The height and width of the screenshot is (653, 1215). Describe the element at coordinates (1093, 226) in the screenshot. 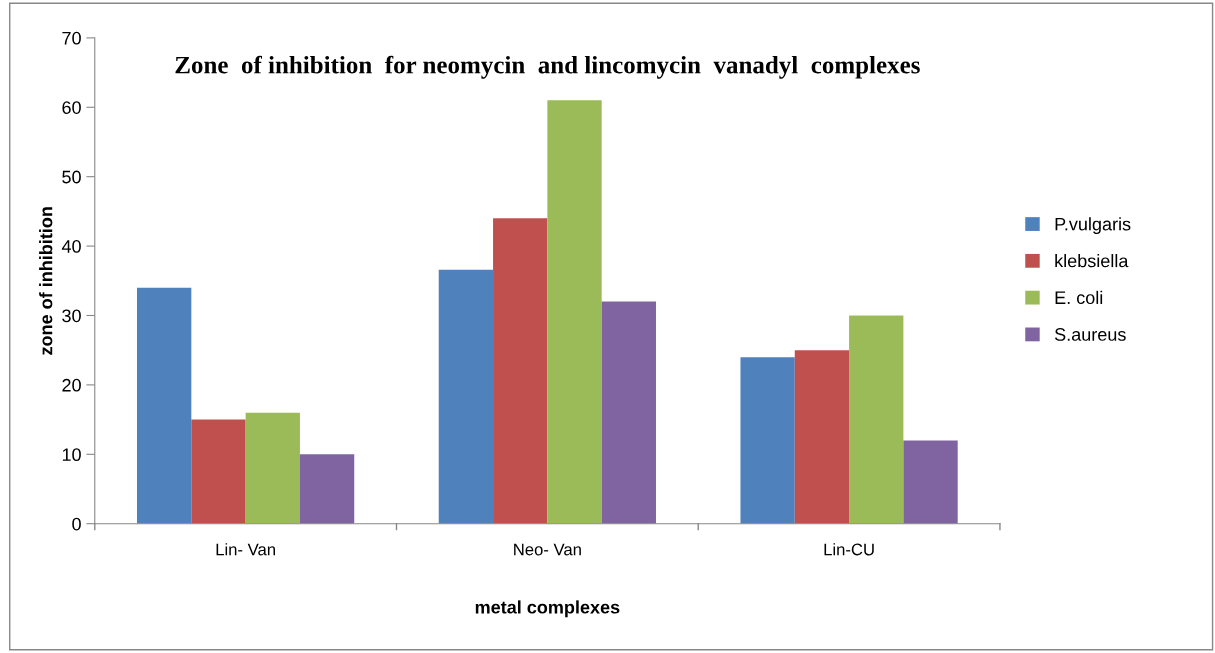

I see `legend-label: P.vulgaris` at that location.